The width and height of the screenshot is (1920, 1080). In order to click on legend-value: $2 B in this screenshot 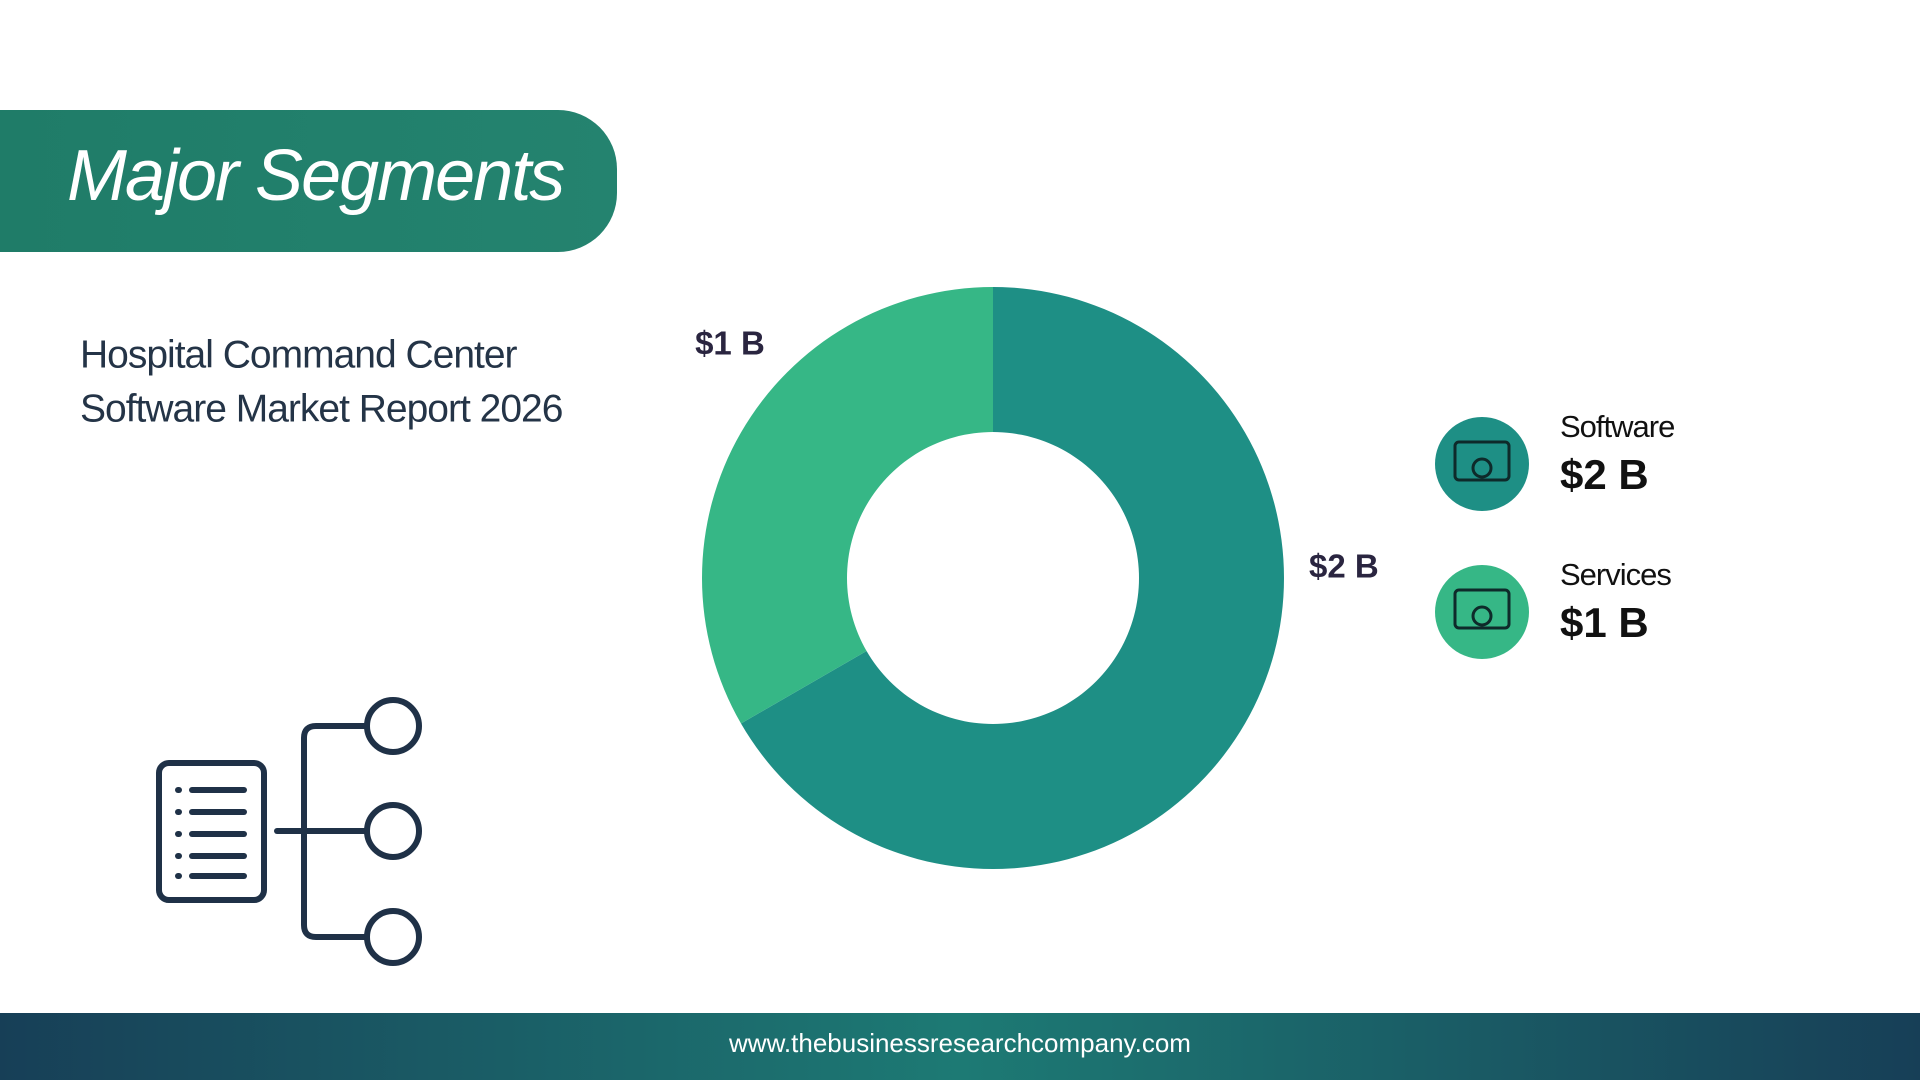, I will do `click(1604, 474)`.